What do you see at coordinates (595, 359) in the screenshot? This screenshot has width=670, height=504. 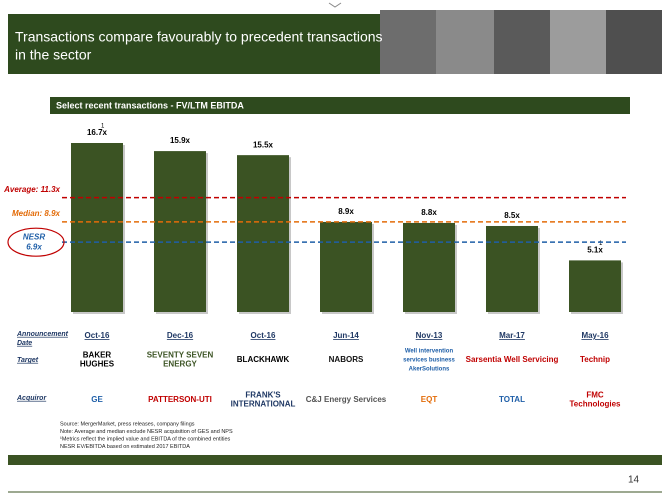 I see `logo-text: Technip` at bounding box center [595, 359].